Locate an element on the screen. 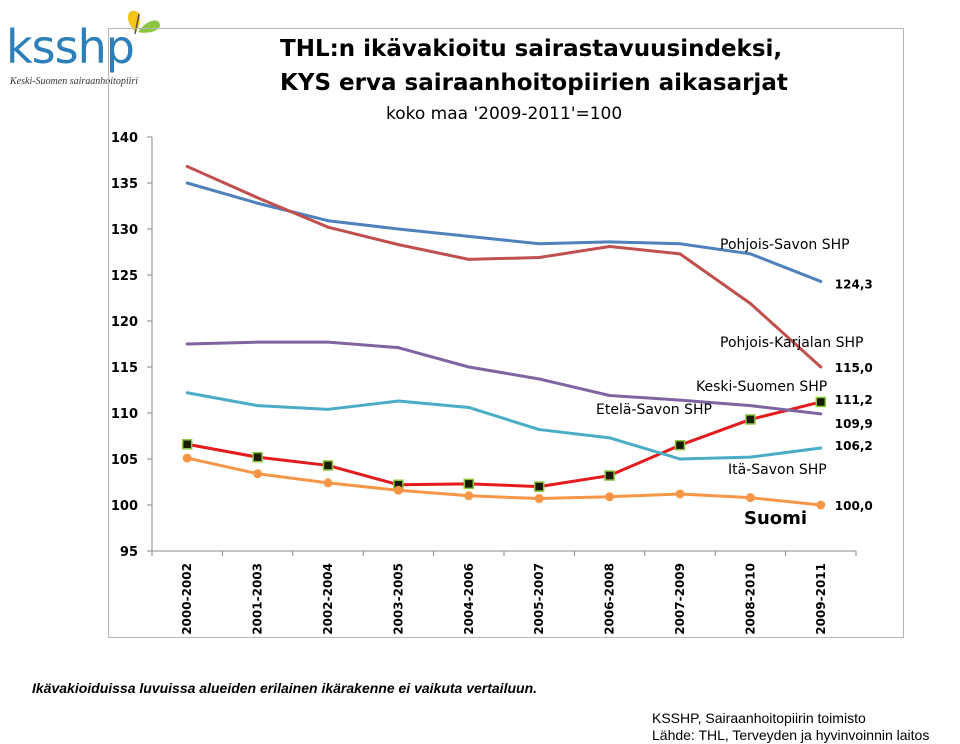  series-line-pohjois-savon-shp is located at coordinates (504, 232).